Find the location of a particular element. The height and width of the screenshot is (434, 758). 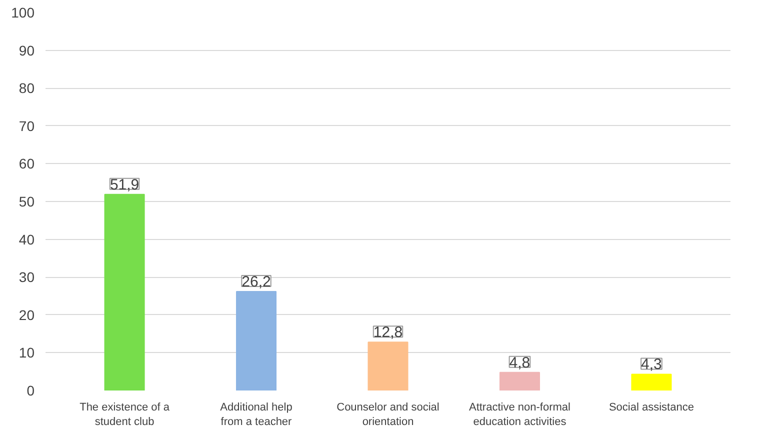

y-tick-label: 100 is located at coordinates (23, 12).